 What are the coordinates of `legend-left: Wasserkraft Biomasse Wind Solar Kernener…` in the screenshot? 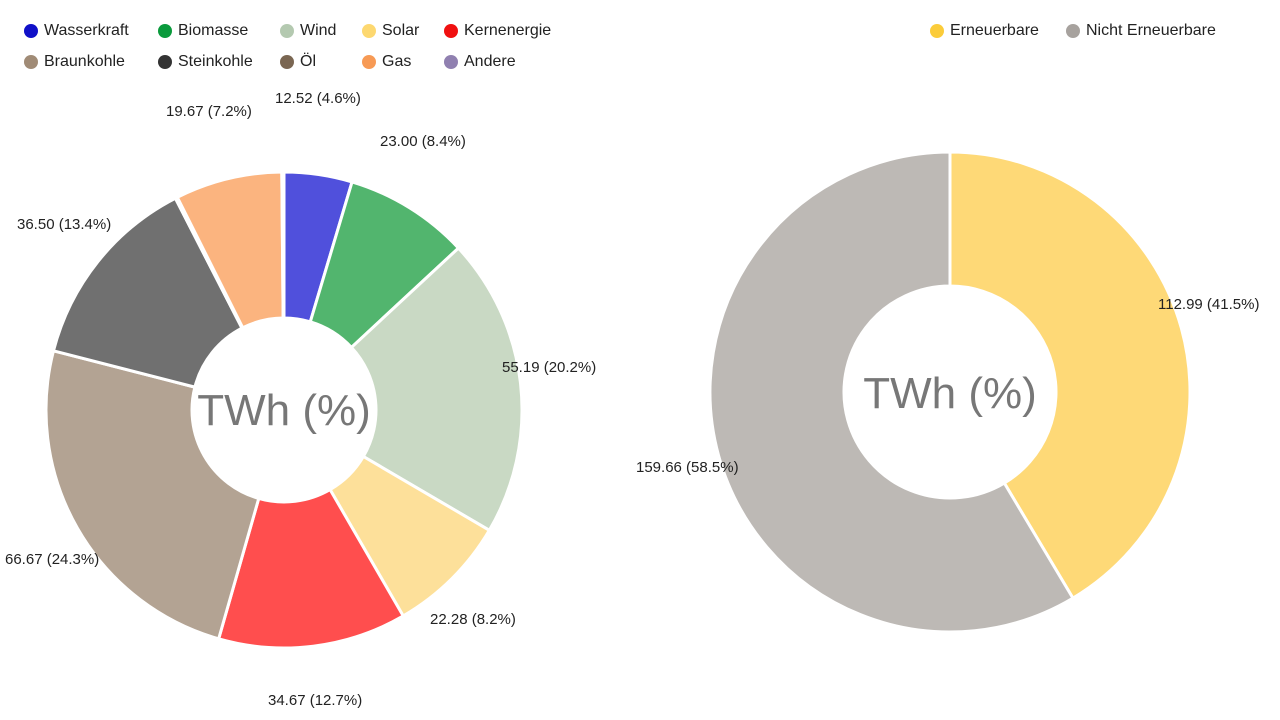 It's located at (320, 45).